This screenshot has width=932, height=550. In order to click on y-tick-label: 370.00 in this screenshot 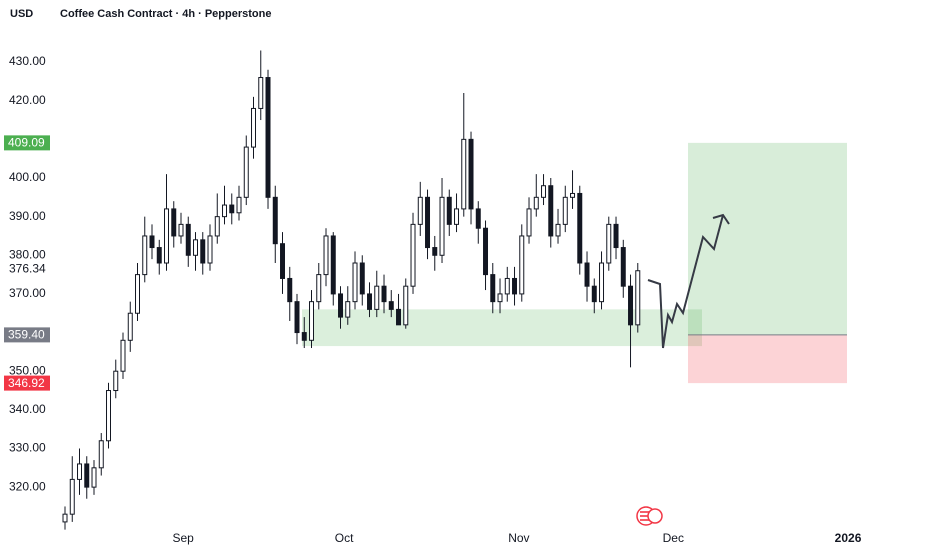, I will do `click(27, 293)`.